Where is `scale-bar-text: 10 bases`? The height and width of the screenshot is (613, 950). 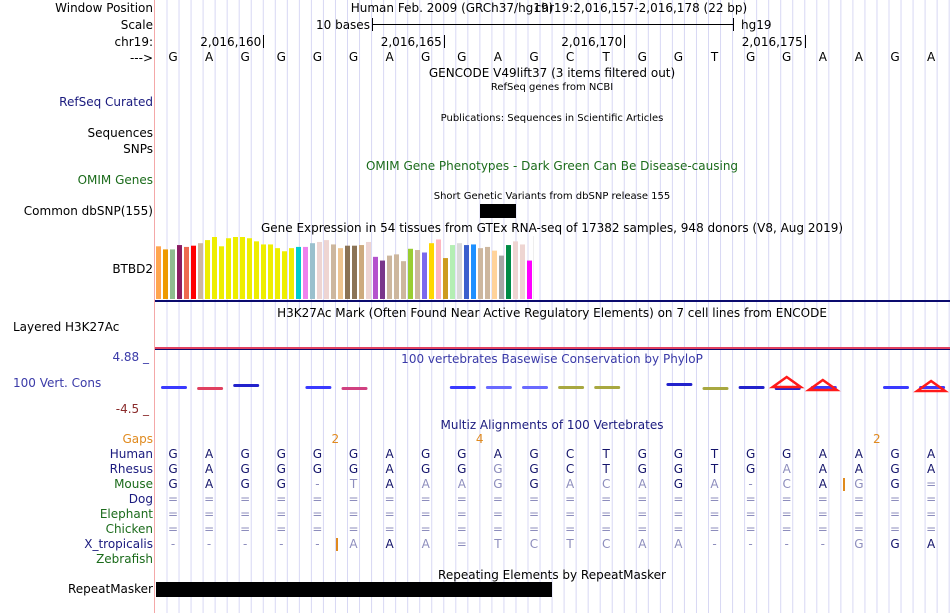 scale-bar-text: 10 bases is located at coordinates (343, 25).